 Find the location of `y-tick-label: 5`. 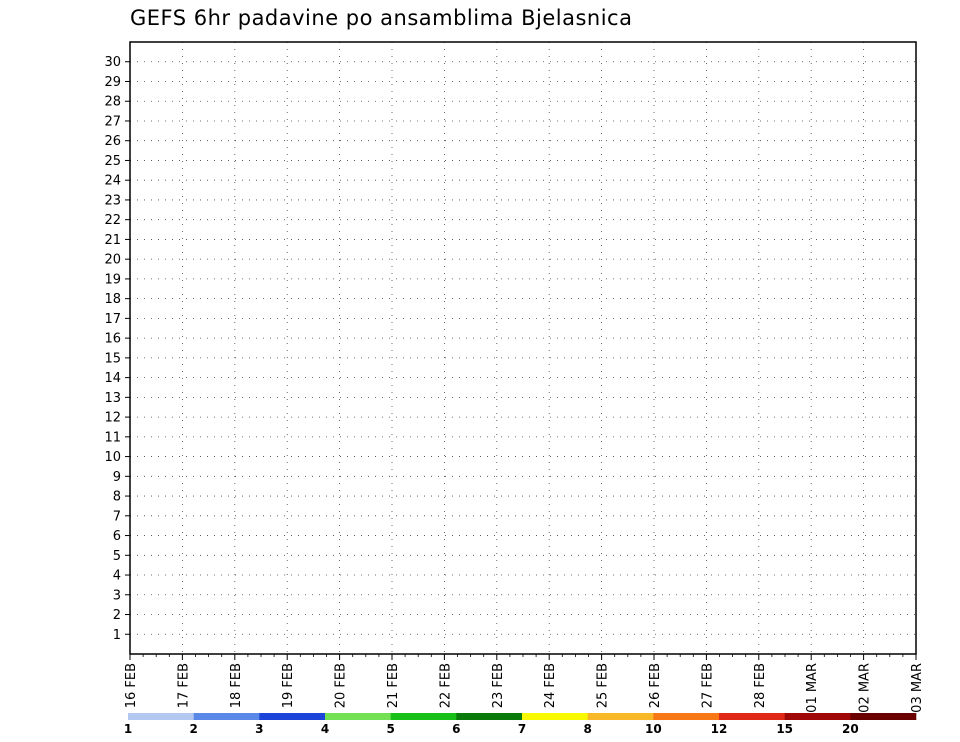

y-tick-label: 5 is located at coordinates (117, 556).